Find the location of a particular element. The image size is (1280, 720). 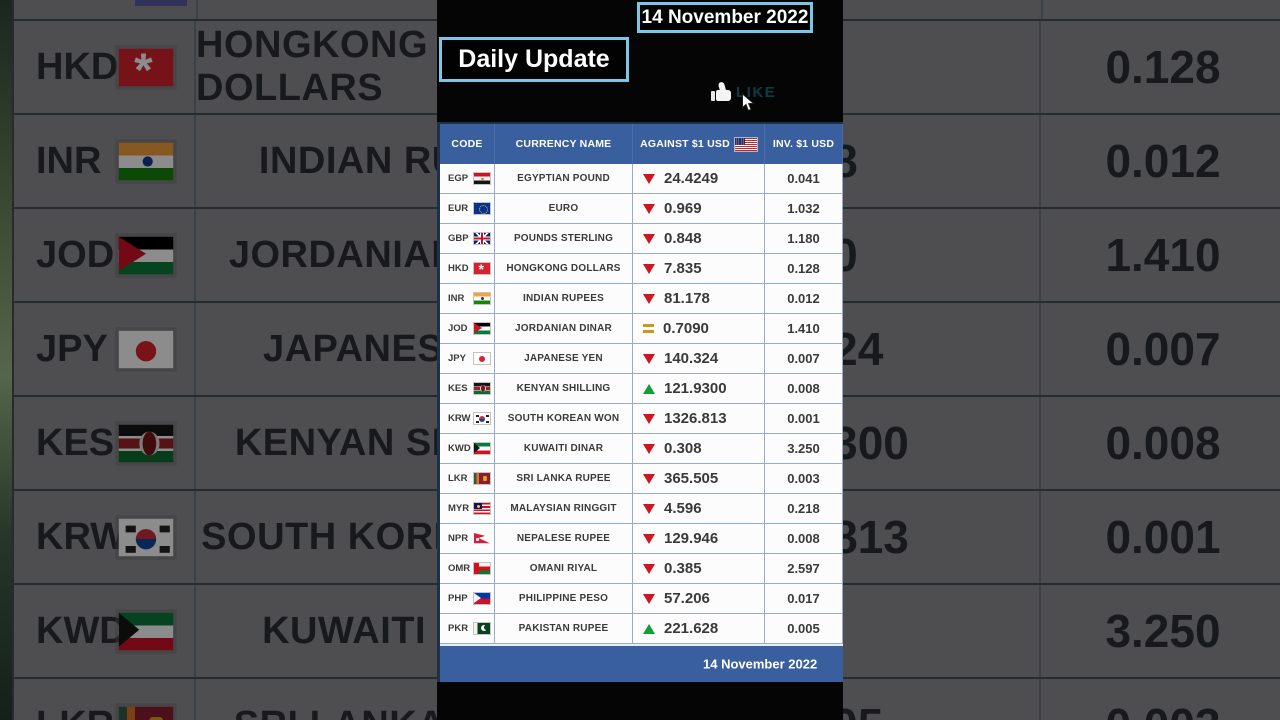

currency-name: KUWAITI DINAR is located at coordinates (564, 448).